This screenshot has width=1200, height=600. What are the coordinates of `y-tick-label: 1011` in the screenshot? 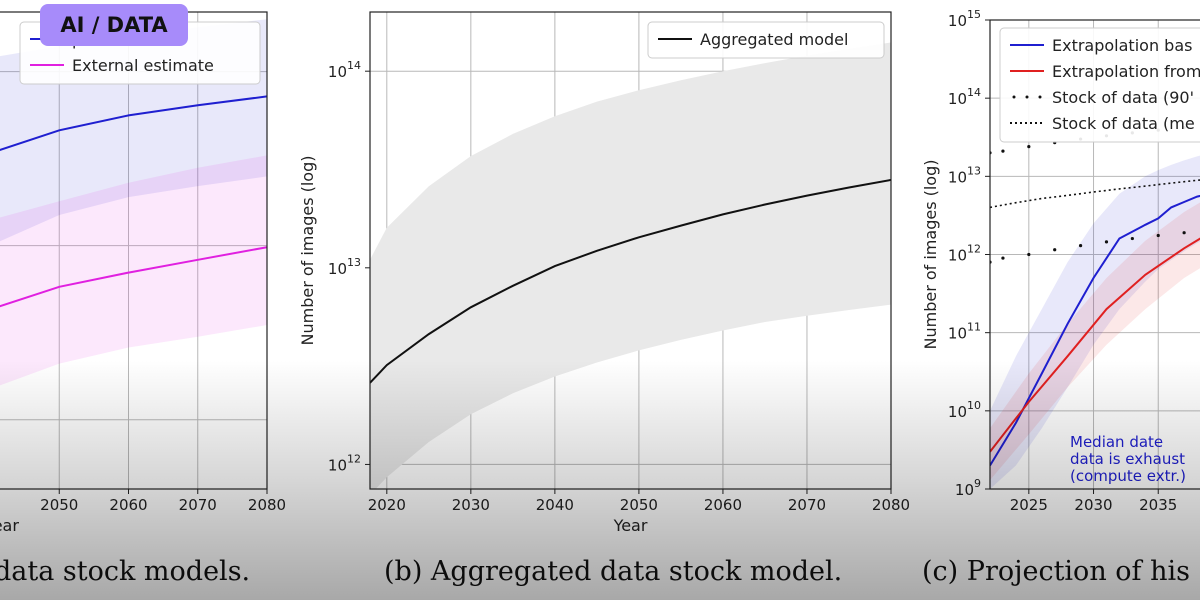 It's located at (964, 332).